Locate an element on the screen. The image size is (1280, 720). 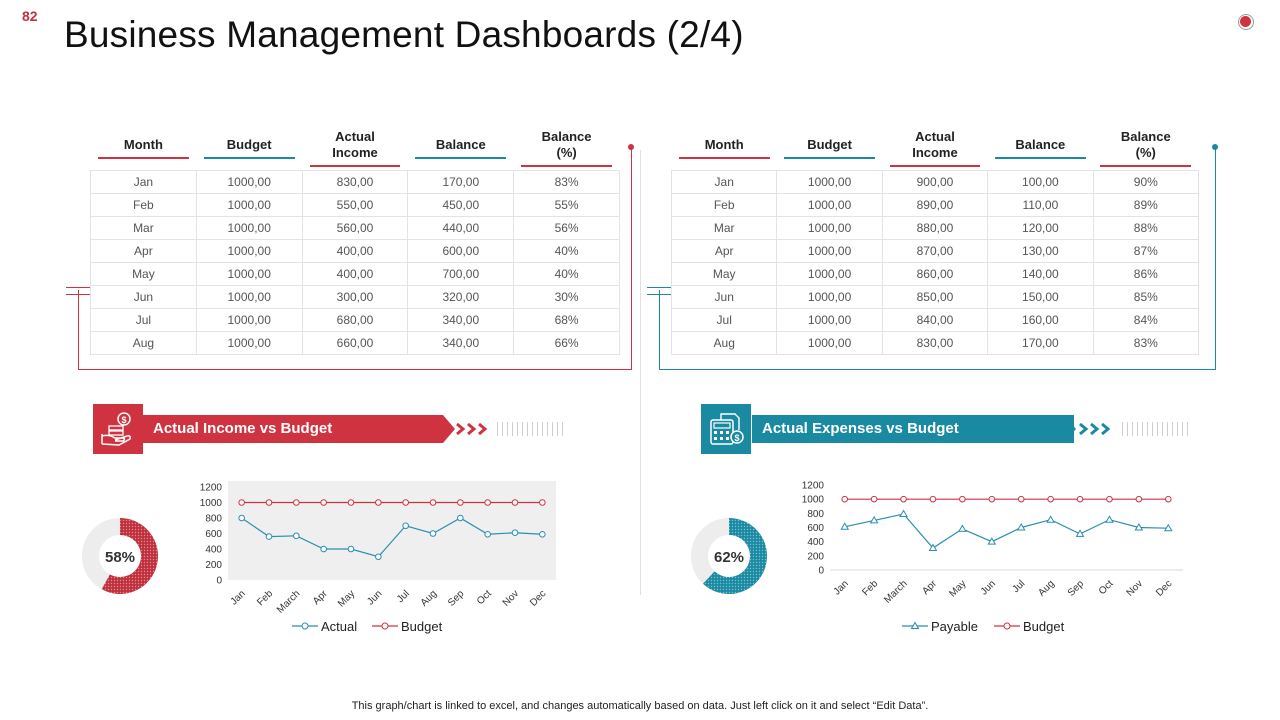
money-hand-icon: $ is located at coordinates (118, 429).